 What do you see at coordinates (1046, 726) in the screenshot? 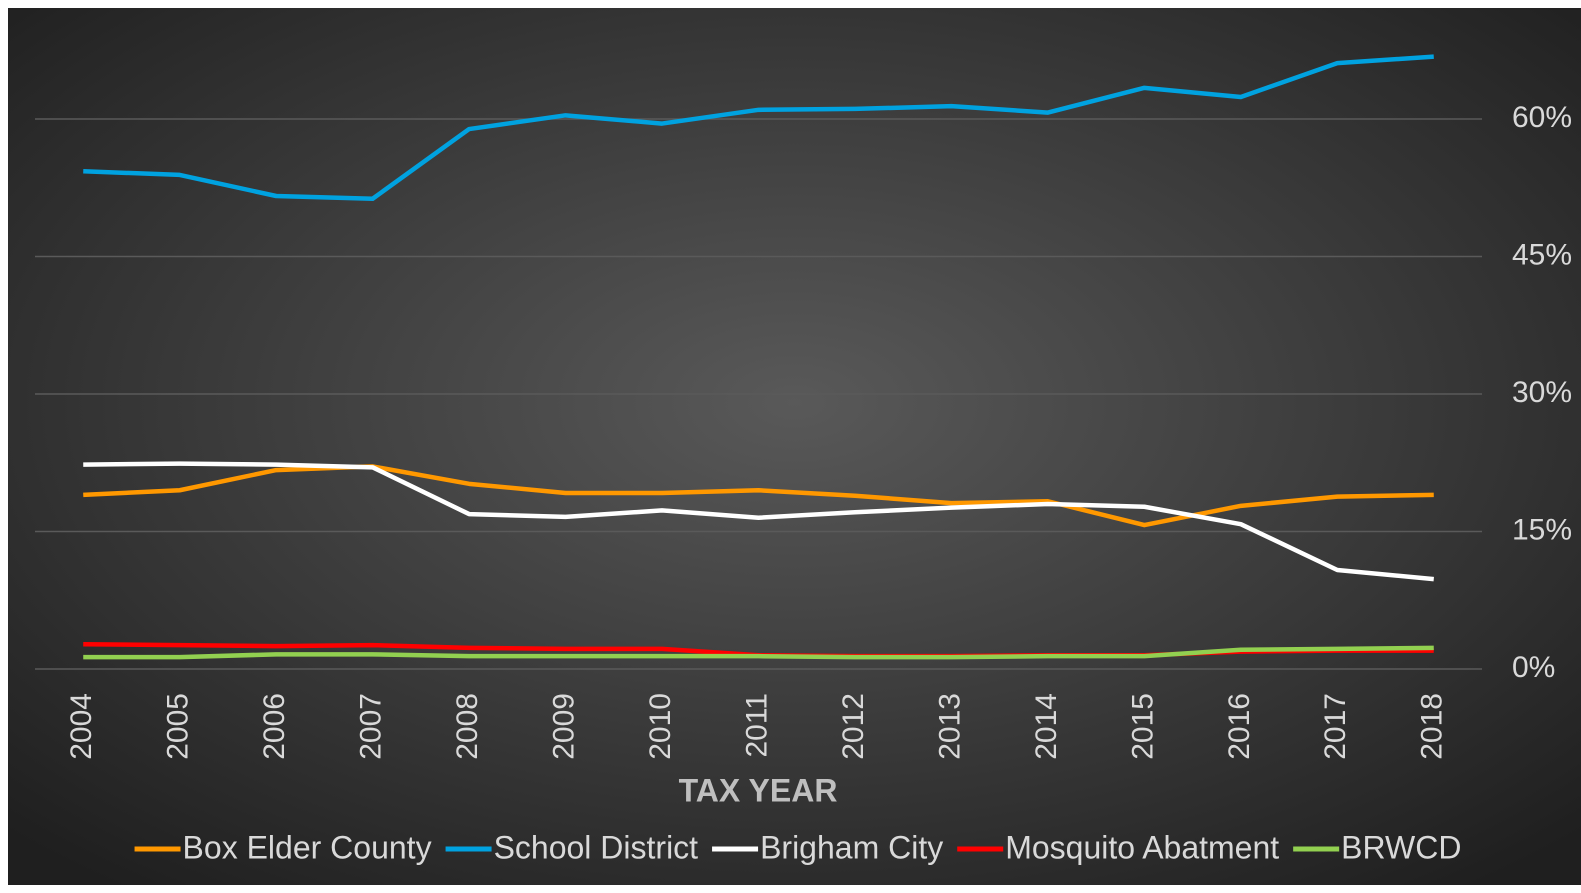
I see `x-tick-label: 2014` at bounding box center [1046, 726].